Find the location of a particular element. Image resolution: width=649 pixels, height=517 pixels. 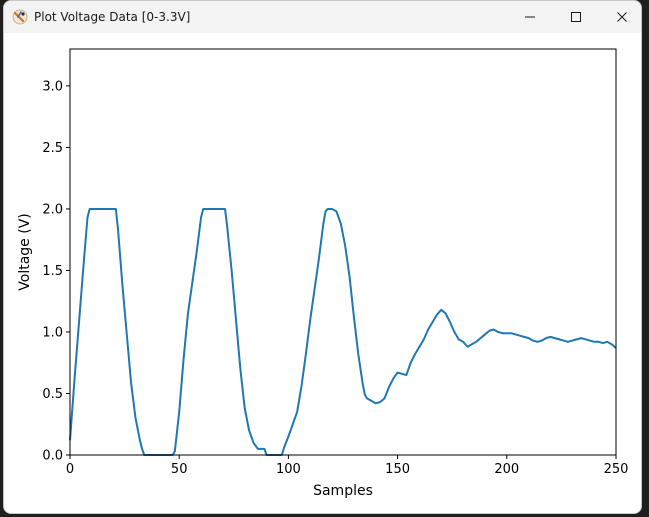

y-tick-label: 2.0 is located at coordinates (52, 209).